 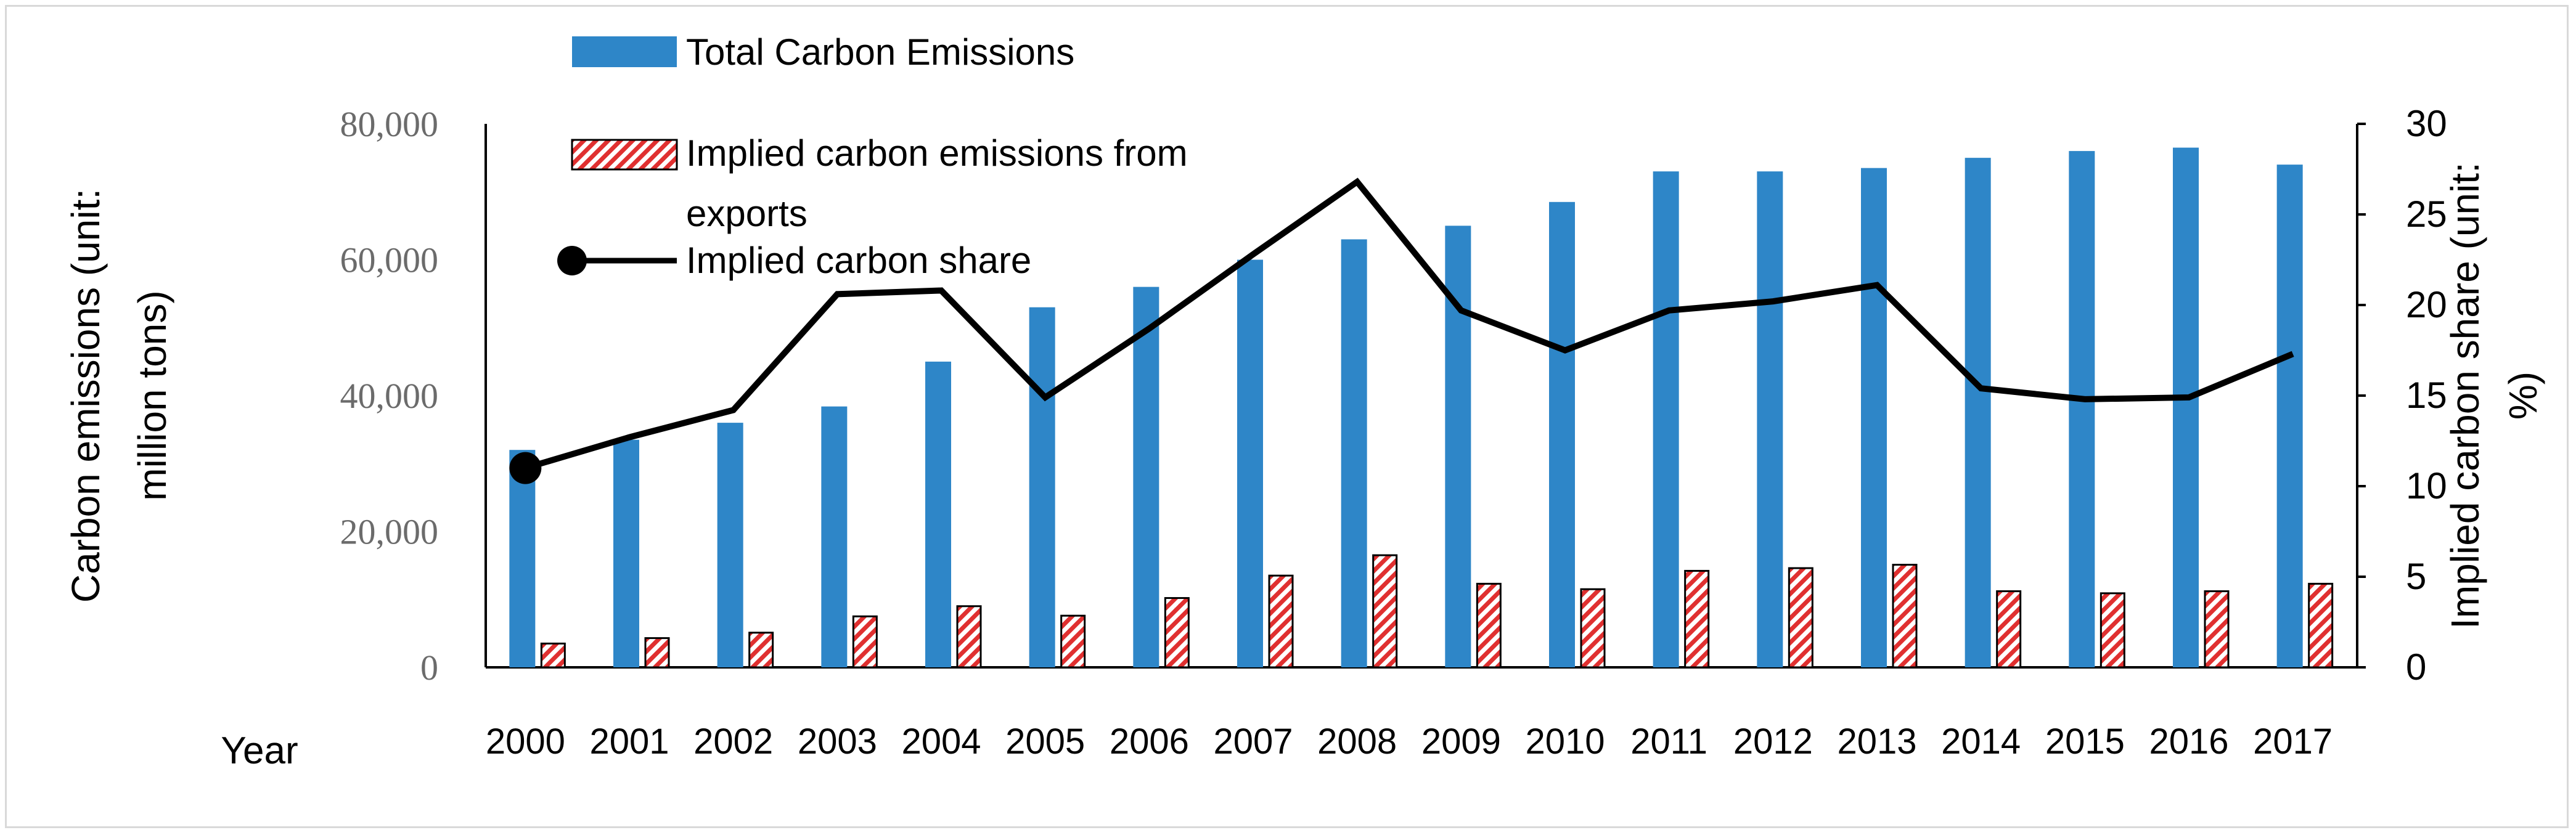 What do you see at coordinates (624, 51) in the screenshot?
I see `legend-swatch-total` at bounding box center [624, 51].